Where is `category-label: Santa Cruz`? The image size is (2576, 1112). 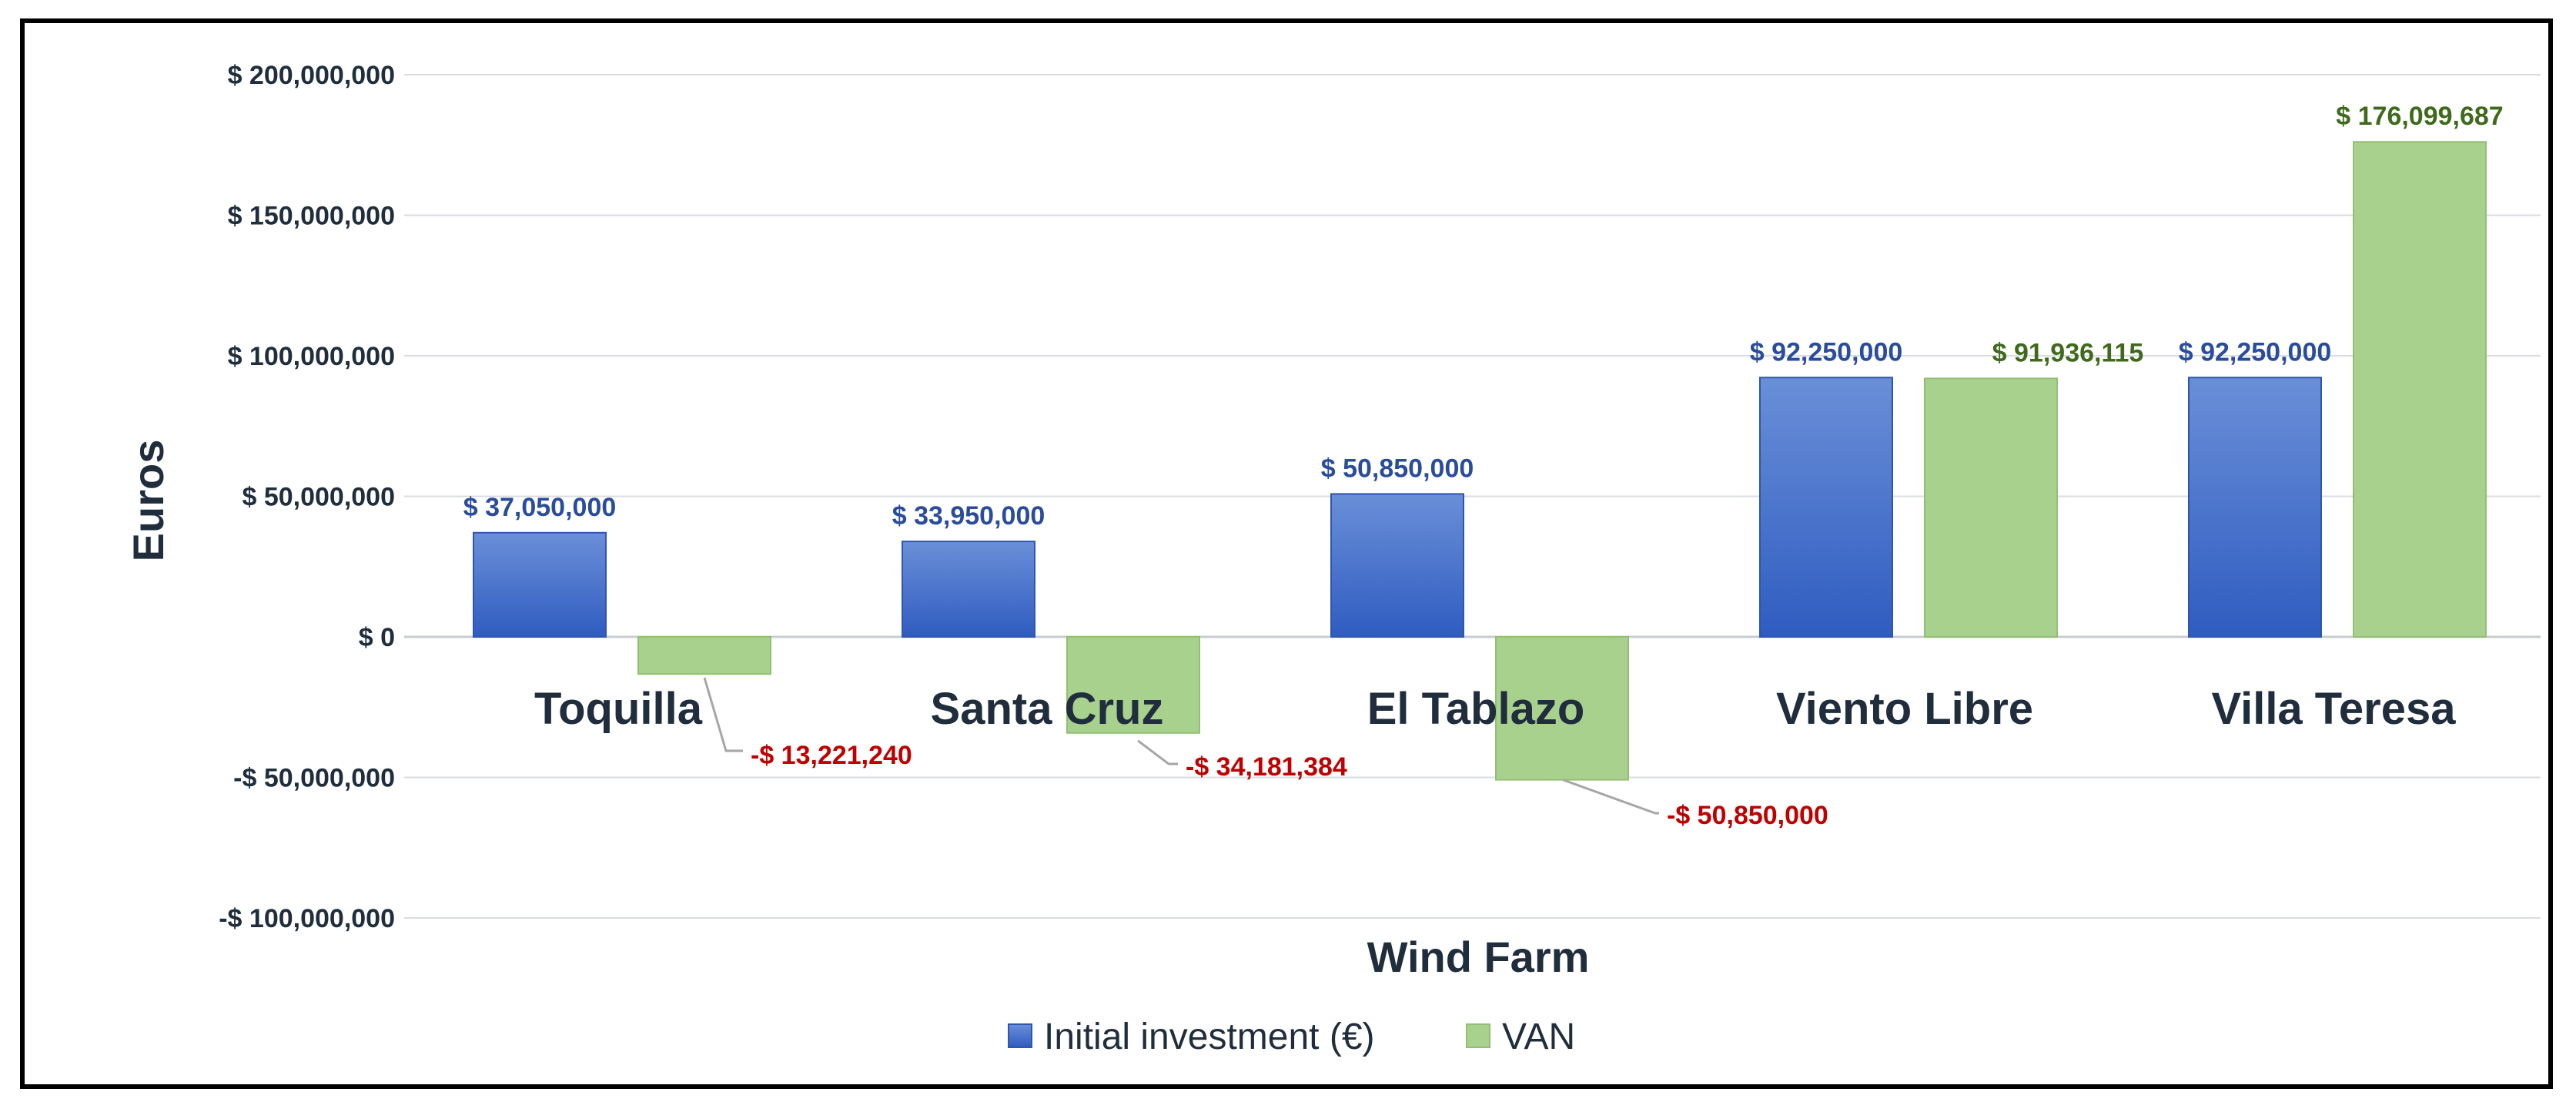
category-label: Santa Cruz is located at coordinates (1048, 709).